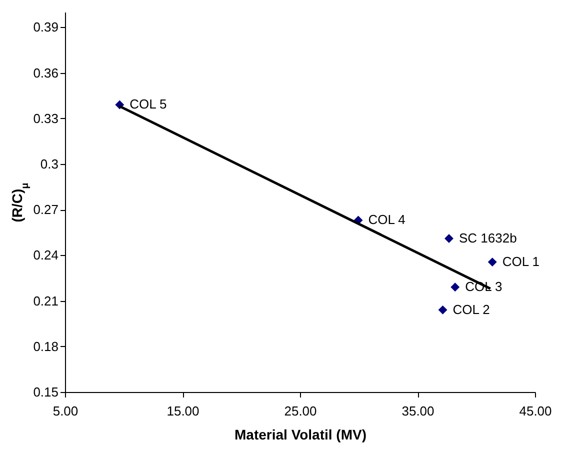  I want to click on x-tick-label: 5.00, so click(65, 411).